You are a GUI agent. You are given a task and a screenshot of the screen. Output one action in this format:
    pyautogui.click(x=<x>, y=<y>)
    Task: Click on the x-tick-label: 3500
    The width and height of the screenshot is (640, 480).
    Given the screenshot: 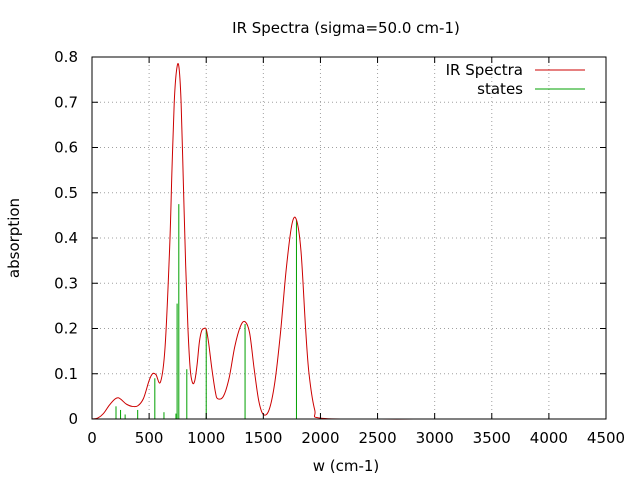 What is the action you would take?
    pyautogui.click(x=492, y=438)
    